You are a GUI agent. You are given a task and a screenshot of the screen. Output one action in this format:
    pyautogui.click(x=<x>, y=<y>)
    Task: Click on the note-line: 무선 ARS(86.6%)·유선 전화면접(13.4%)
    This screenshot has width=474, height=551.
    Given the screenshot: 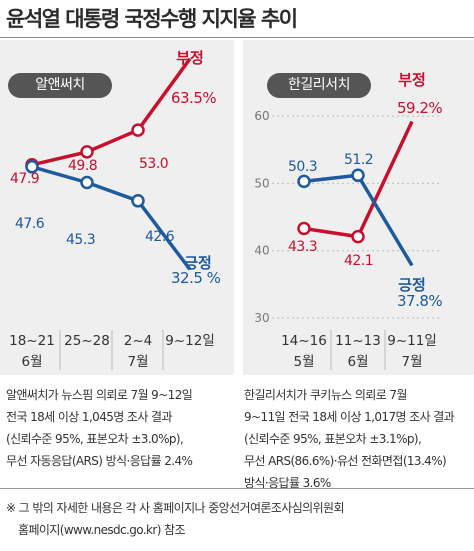 What is the action you would take?
    pyautogui.click(x=345, y=461)
    